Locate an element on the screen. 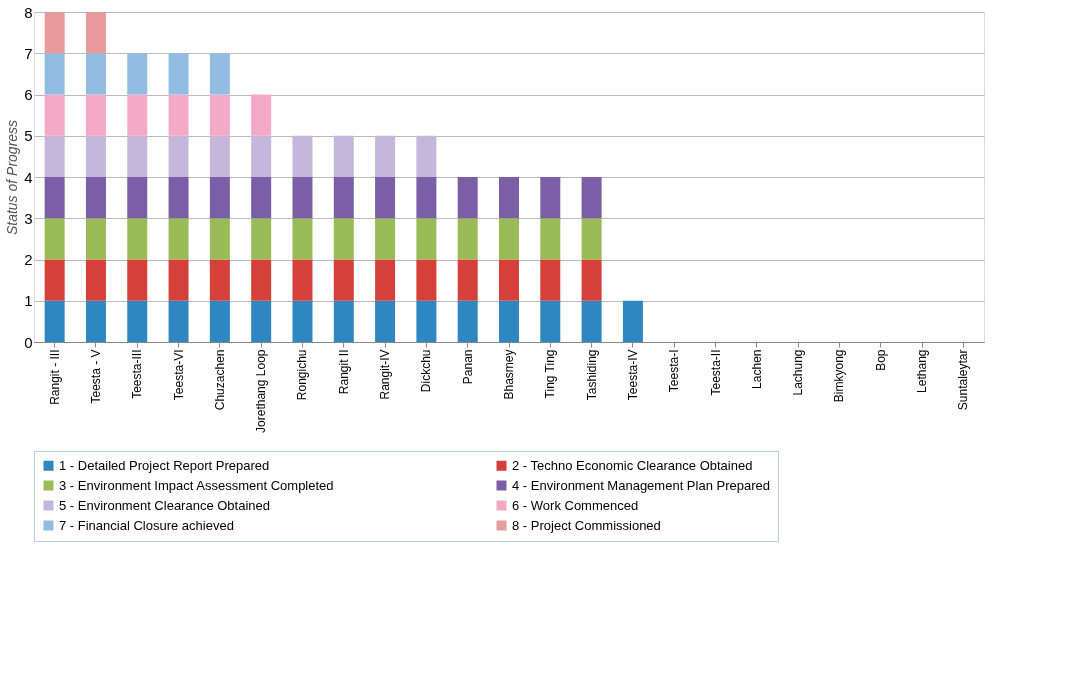 This screenshot has width=1075, height=695. x-tick-label: Teesta - V is located at coordinates (95, 376).